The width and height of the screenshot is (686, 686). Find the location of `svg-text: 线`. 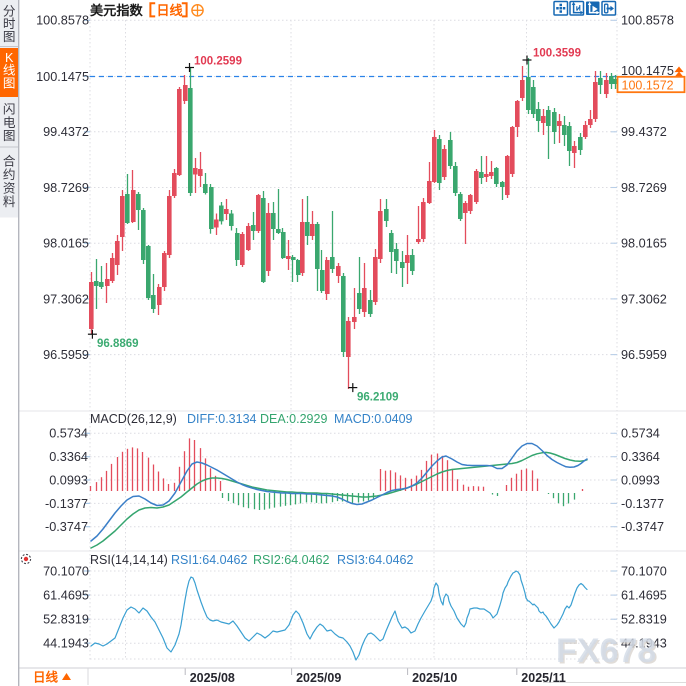

svg-text: 线 is located at coordinates (9, 71).